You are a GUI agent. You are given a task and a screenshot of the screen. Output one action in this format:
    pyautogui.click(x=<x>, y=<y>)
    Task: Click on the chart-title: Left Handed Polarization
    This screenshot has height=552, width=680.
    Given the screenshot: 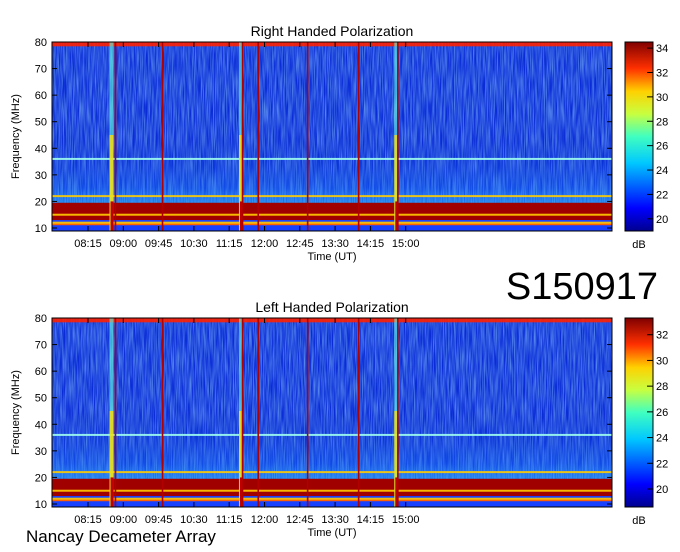 What is the action you would take?
    pyautogui.click(x=331, y=307)
    